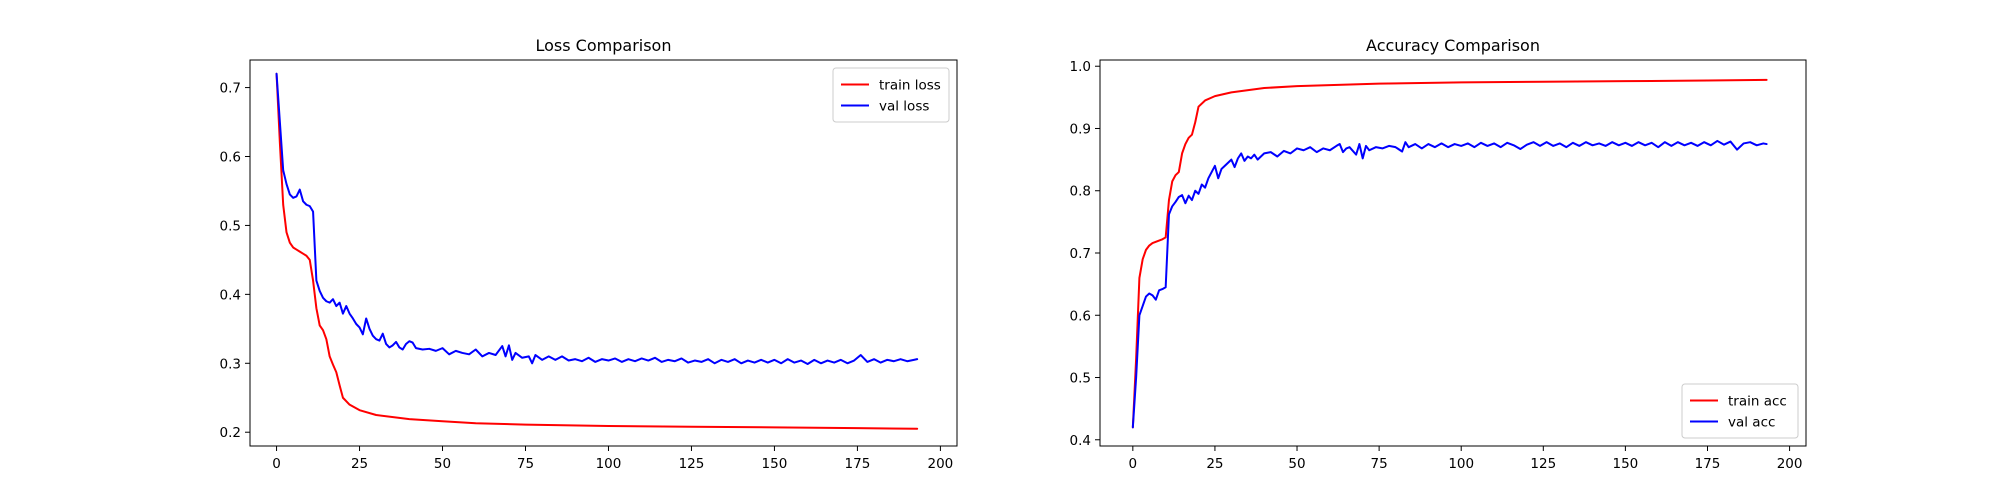  Describe the element at coordinates (1453, 45) in the screenshot. I see `chart-title: Accuracy Comparison` at that location.